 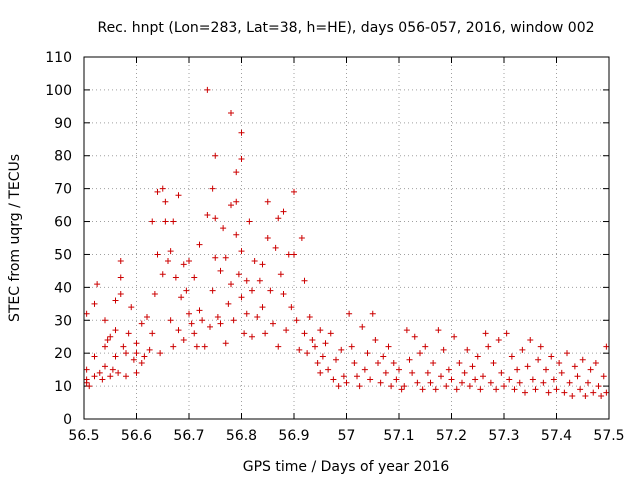 What do you see at coordinates (15, 238) in the screenshot?
I see `y-axis-label: STEC from uqrg / TECUs` at bounding box center [15, 238].